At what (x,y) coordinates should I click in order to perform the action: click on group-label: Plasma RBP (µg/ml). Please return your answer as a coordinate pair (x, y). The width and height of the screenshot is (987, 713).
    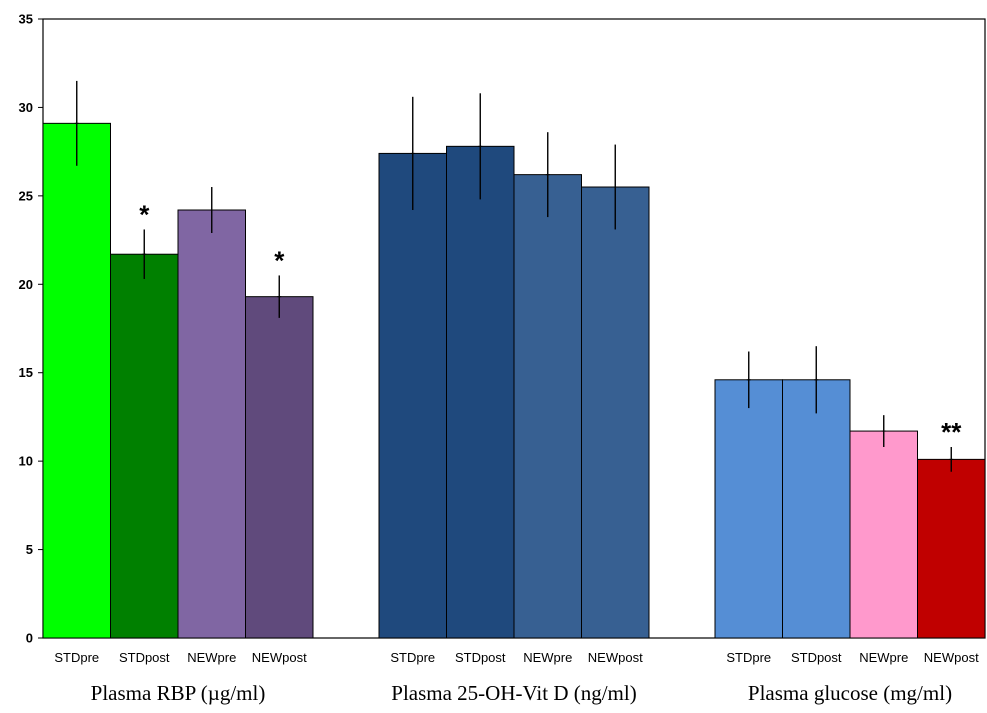
    Looking at the image, I should click on (178, 693).